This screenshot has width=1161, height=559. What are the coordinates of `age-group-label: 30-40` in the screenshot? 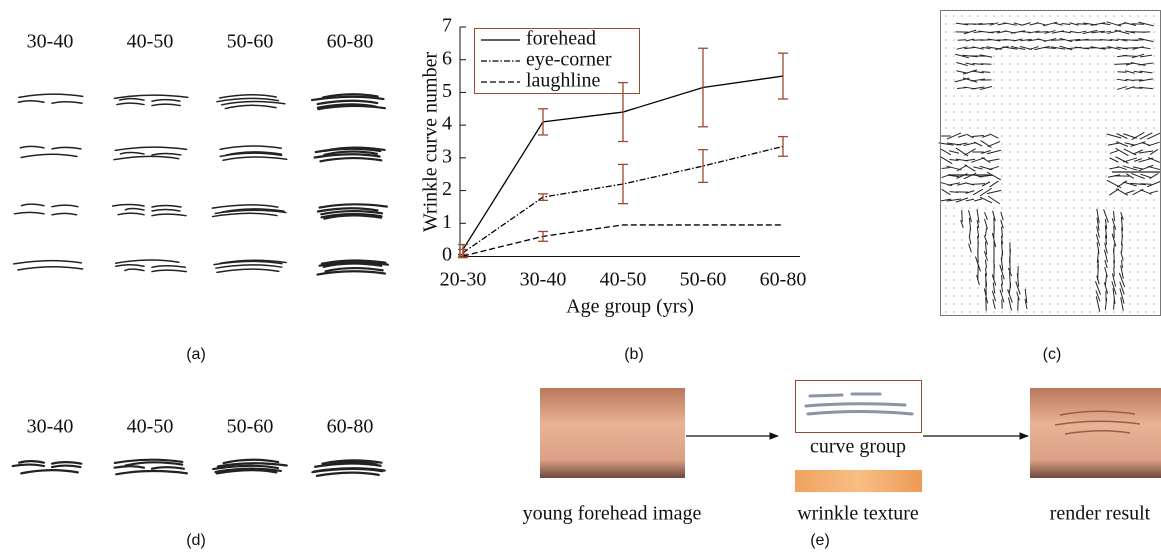 It's located at (50, 42).